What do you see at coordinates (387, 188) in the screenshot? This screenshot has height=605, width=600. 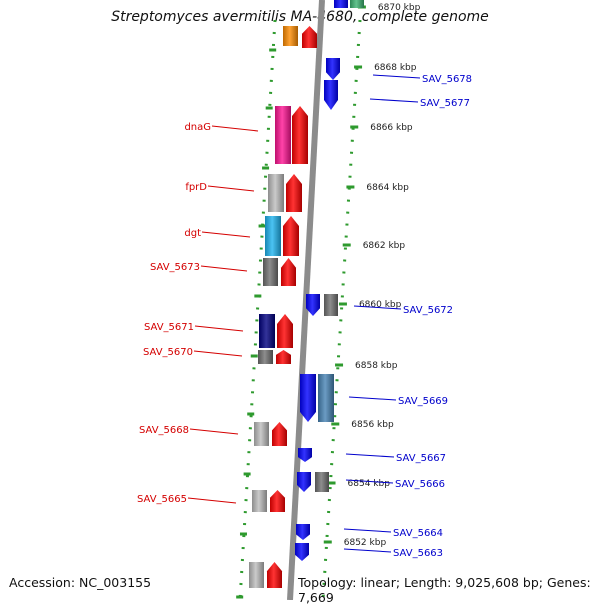 I see `scale-tick-label: 6864 kbp` at bounding box center [387, 188].